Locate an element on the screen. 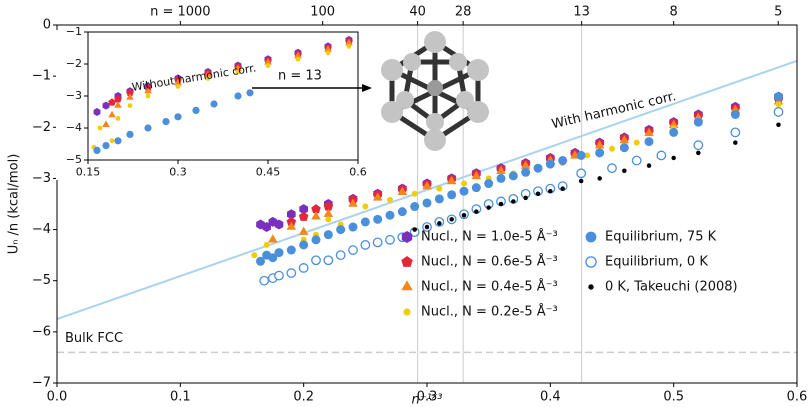 Image resolution: width=810 pixels, height=407 pixels. y-tick-label: −3 is located at coordinates (74, 95).